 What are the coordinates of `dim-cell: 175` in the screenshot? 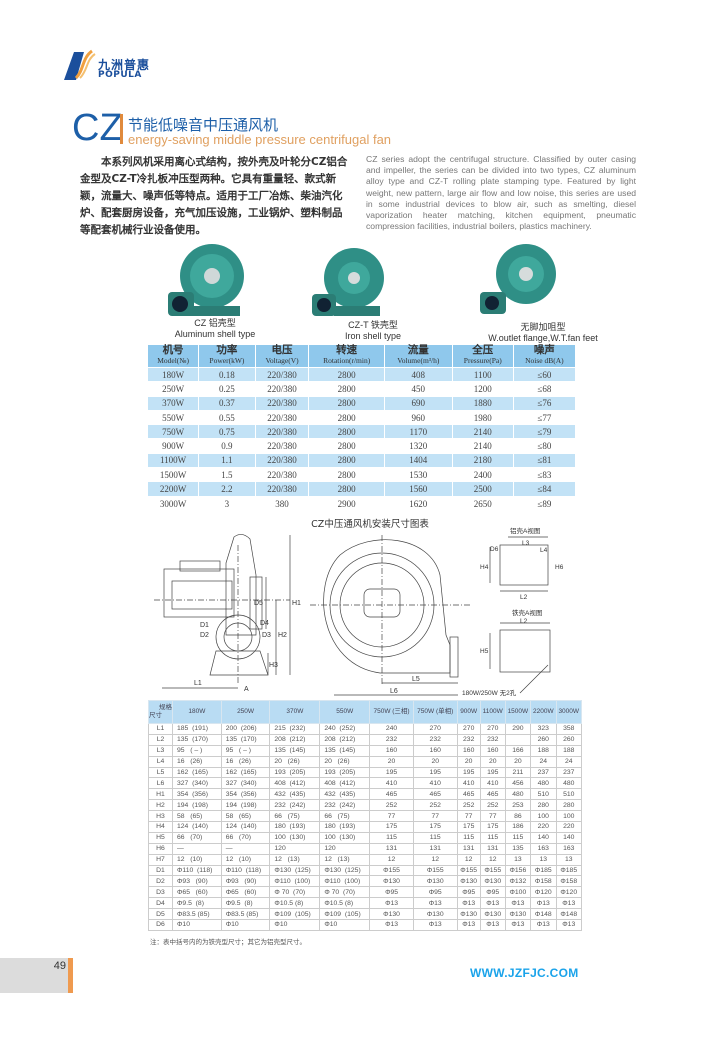 It's located at (435, 827).